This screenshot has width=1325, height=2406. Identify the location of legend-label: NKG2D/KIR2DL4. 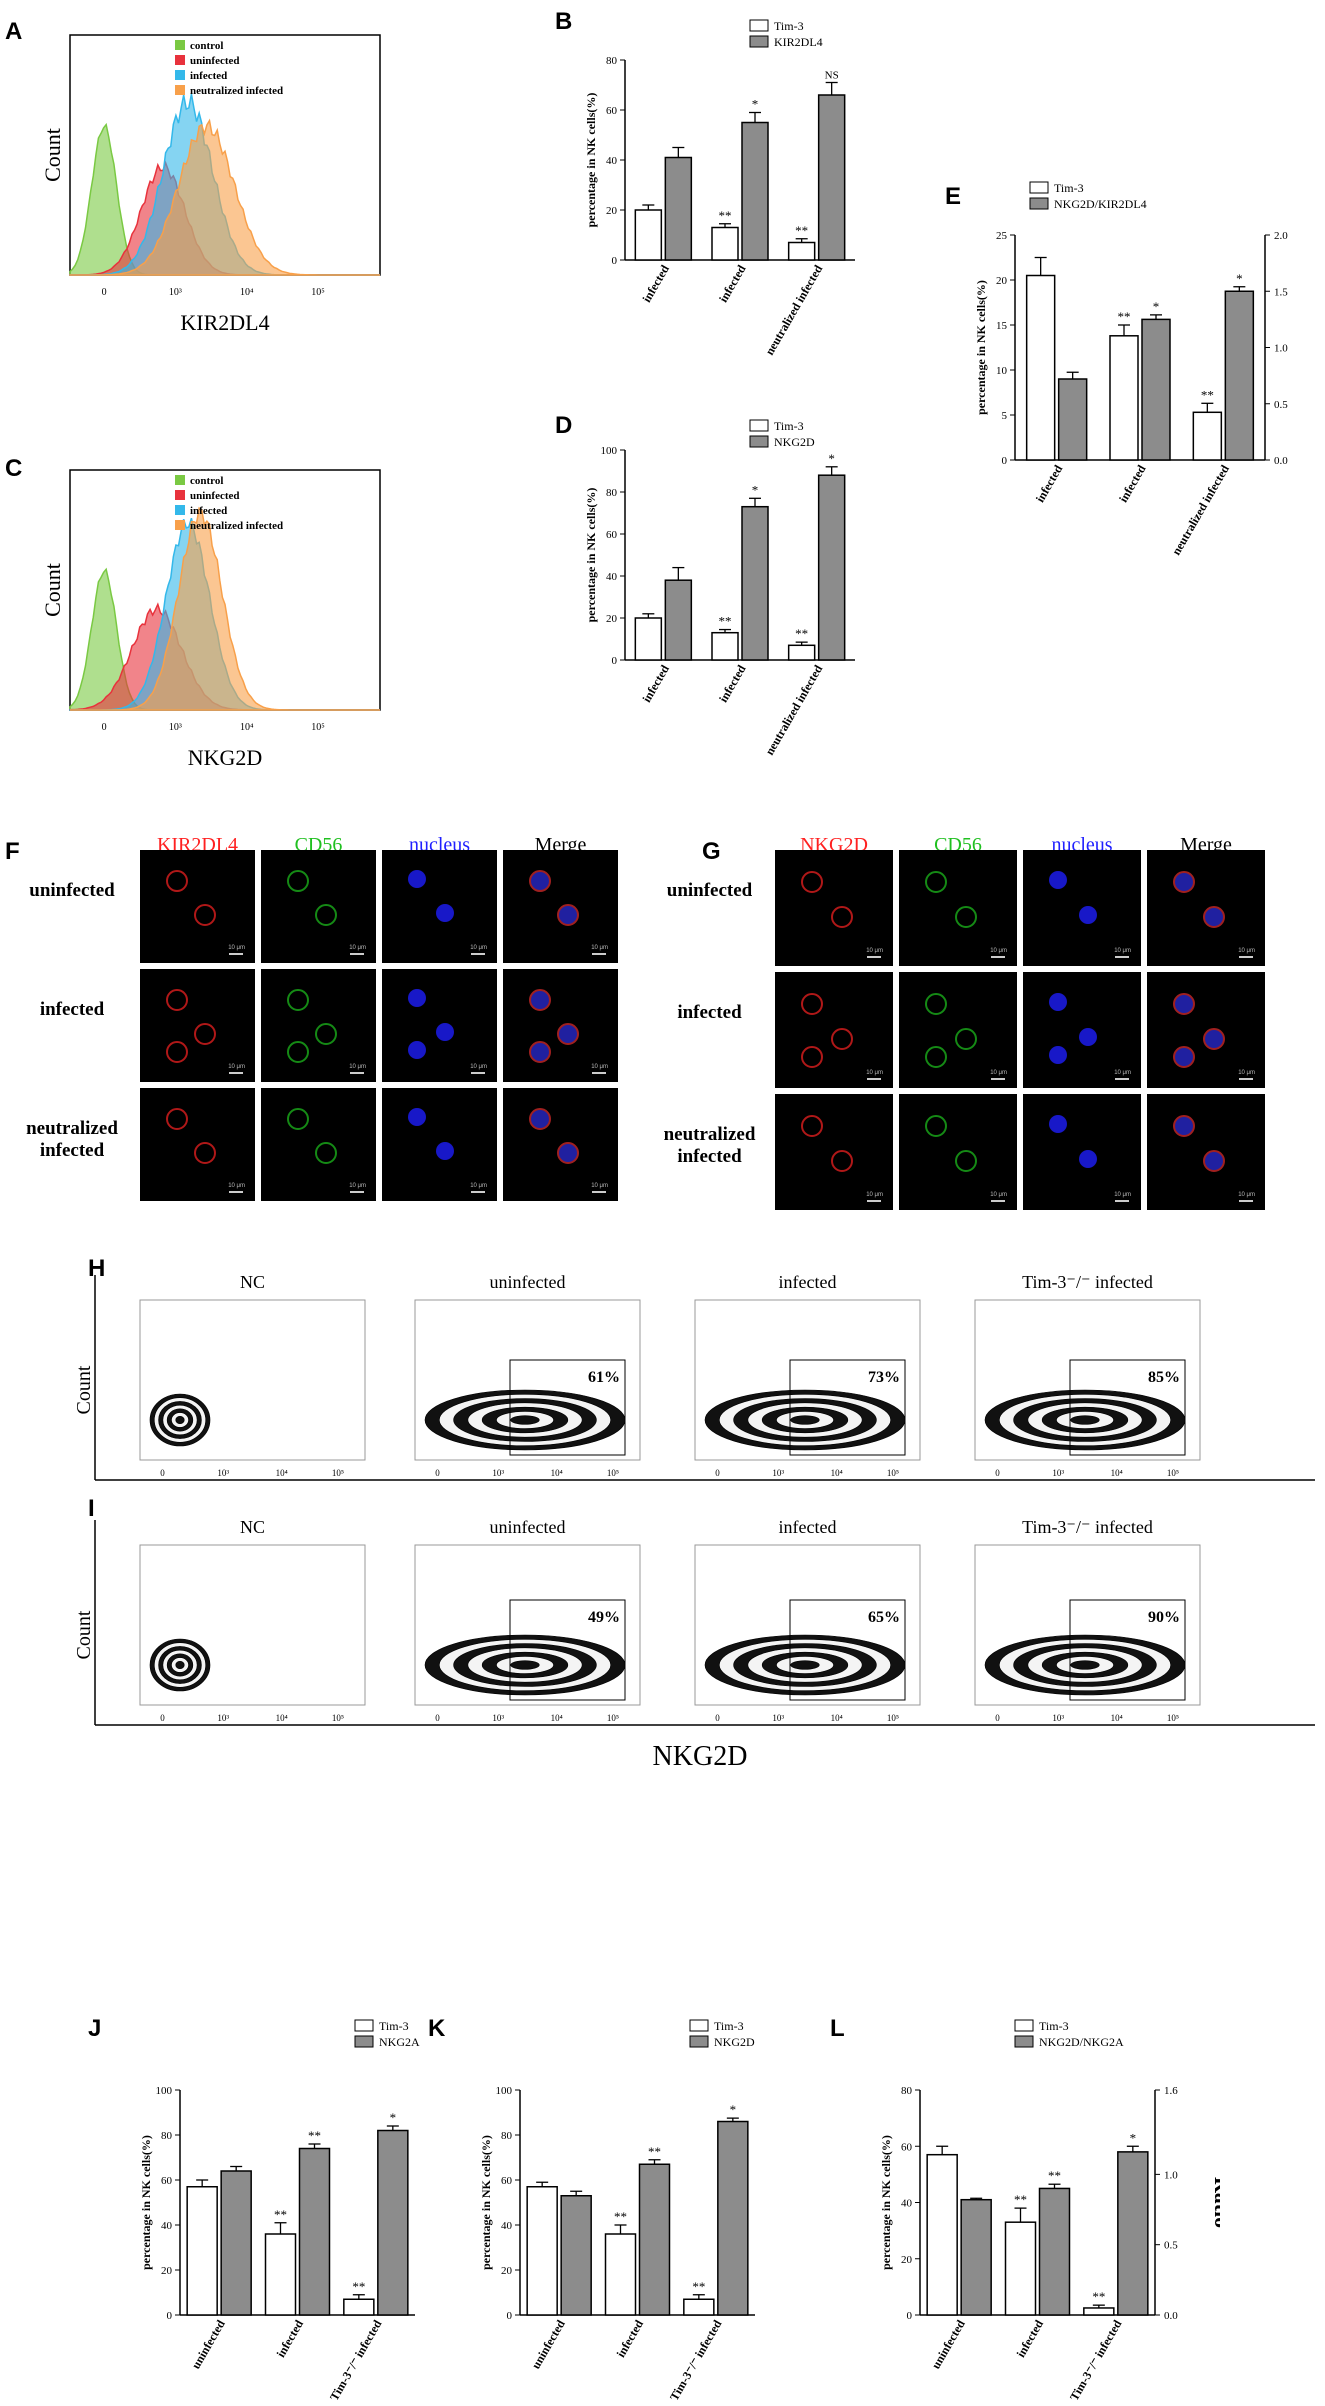
(1100, 204).